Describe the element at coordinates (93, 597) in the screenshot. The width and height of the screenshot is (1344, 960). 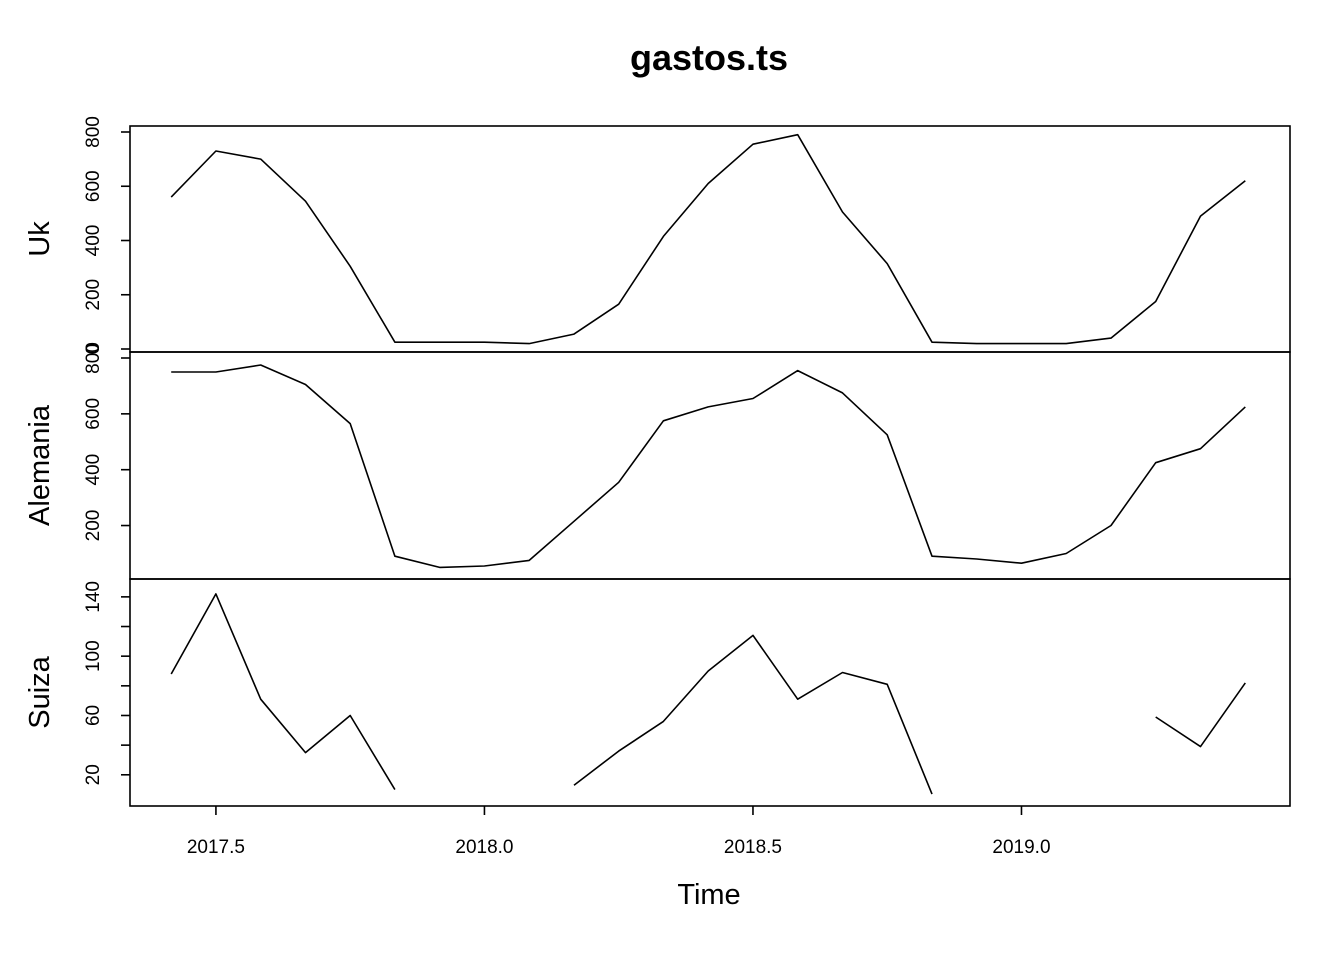
I see `y-tick-label: 140` at that location.